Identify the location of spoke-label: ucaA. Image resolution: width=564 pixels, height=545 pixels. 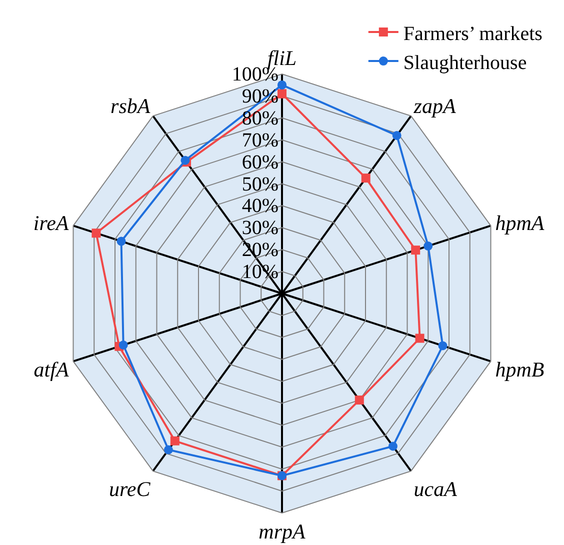
(436, 489).